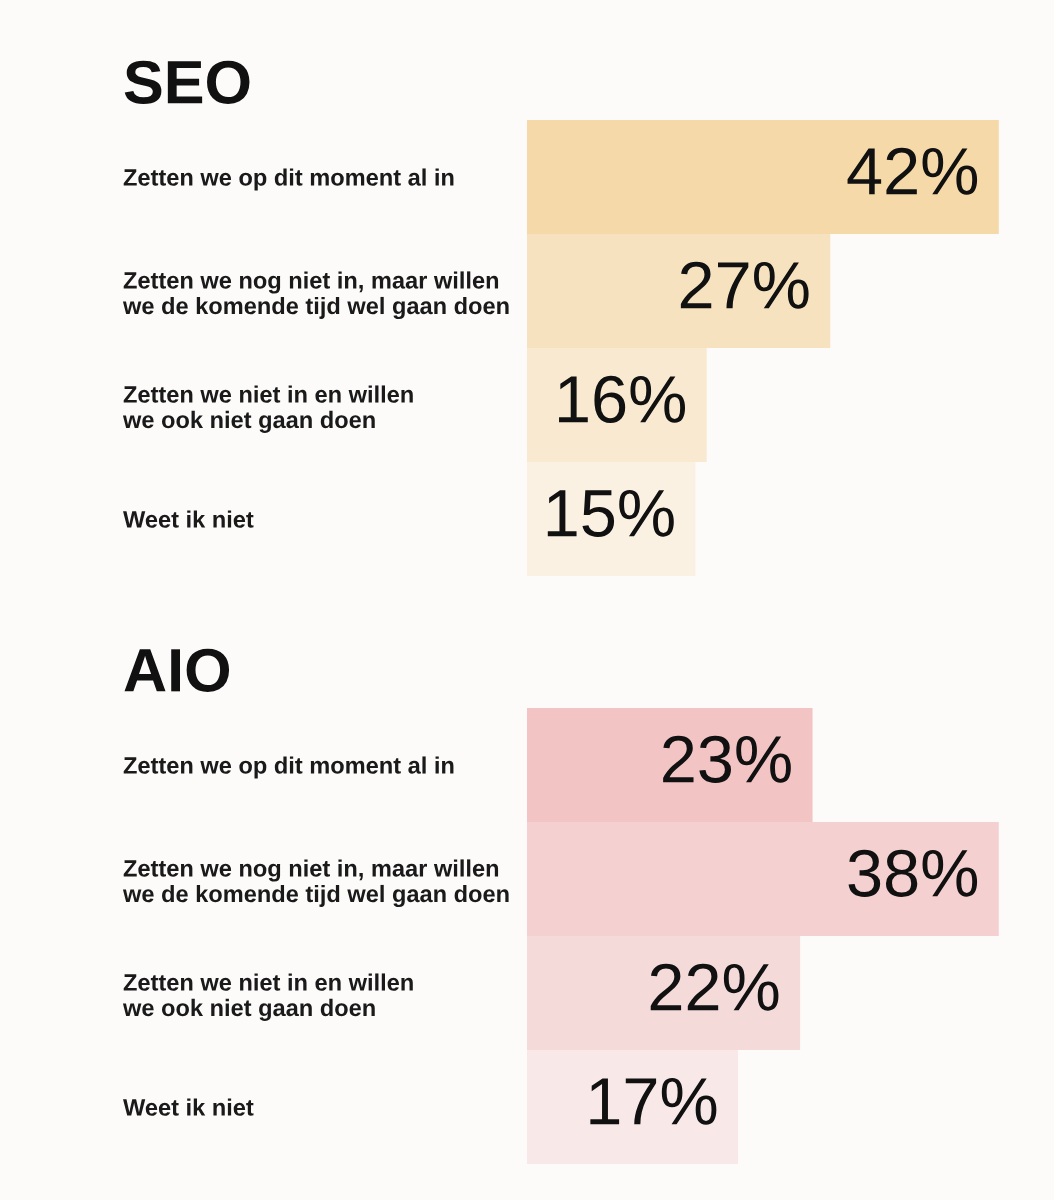 The width and height of the screenshot is (1054, 1200). What do you see at coordinates (727, 759) in the screenshot?
I see `data-label: 23%` at bounding box center [727, 759].